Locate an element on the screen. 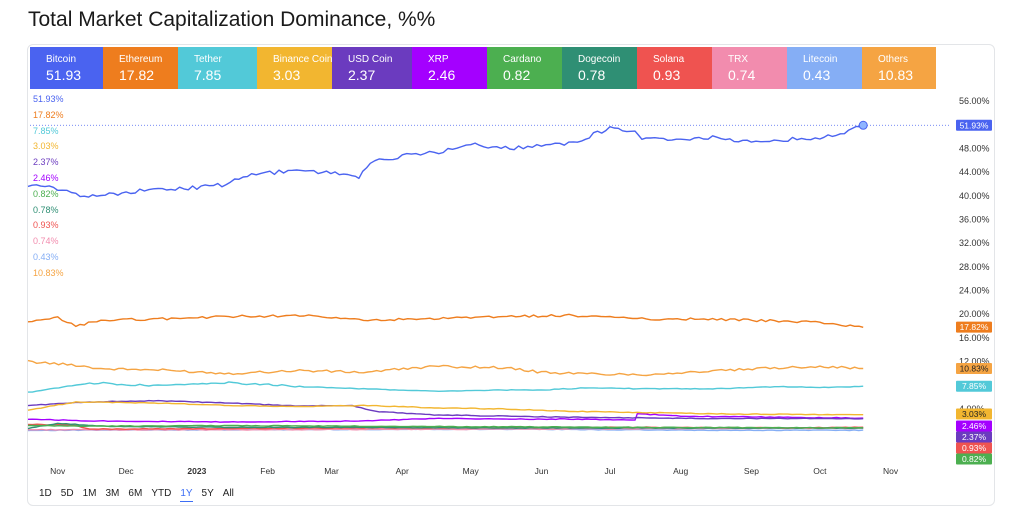  legend-value: 0.74% is located at coordinates (46, 241).